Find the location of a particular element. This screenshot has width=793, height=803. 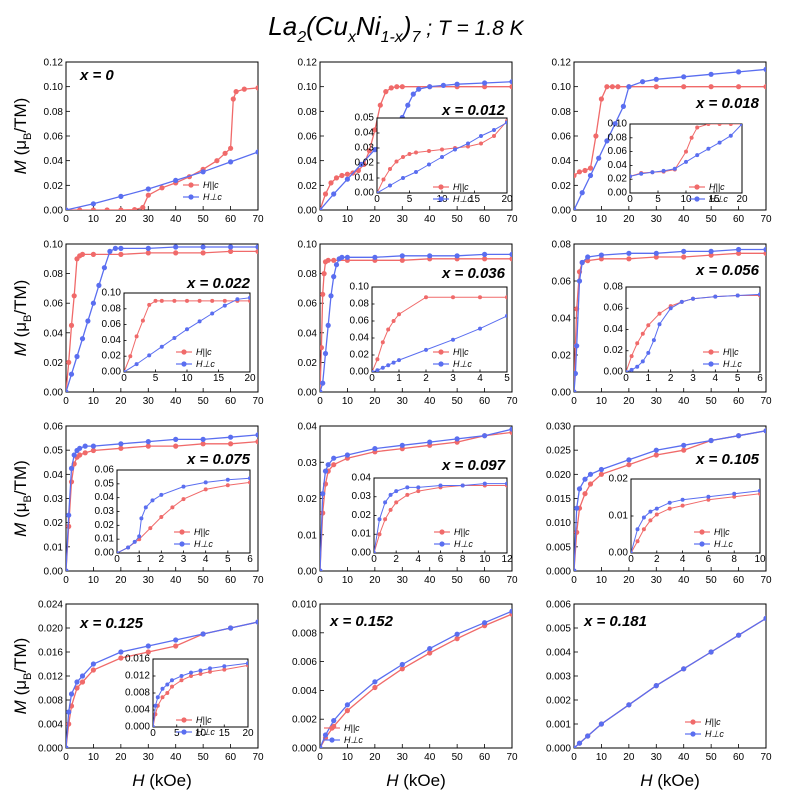

panel-x-0-125-inset-point-par is located at coordinates (181, 680).